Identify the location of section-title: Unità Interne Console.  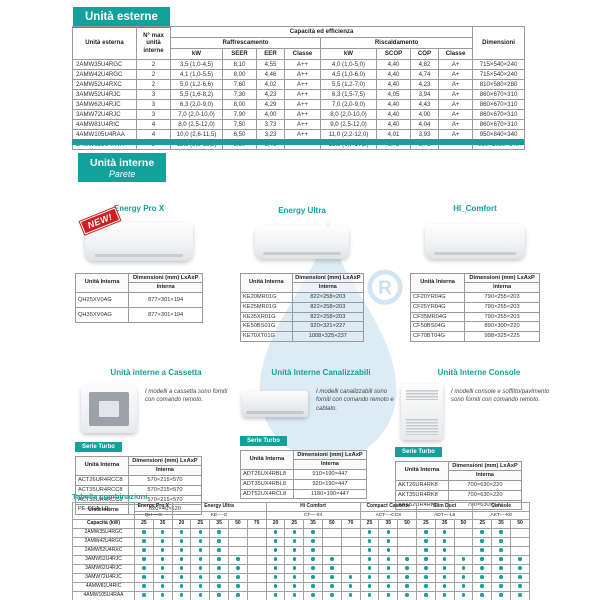
(479, 372).